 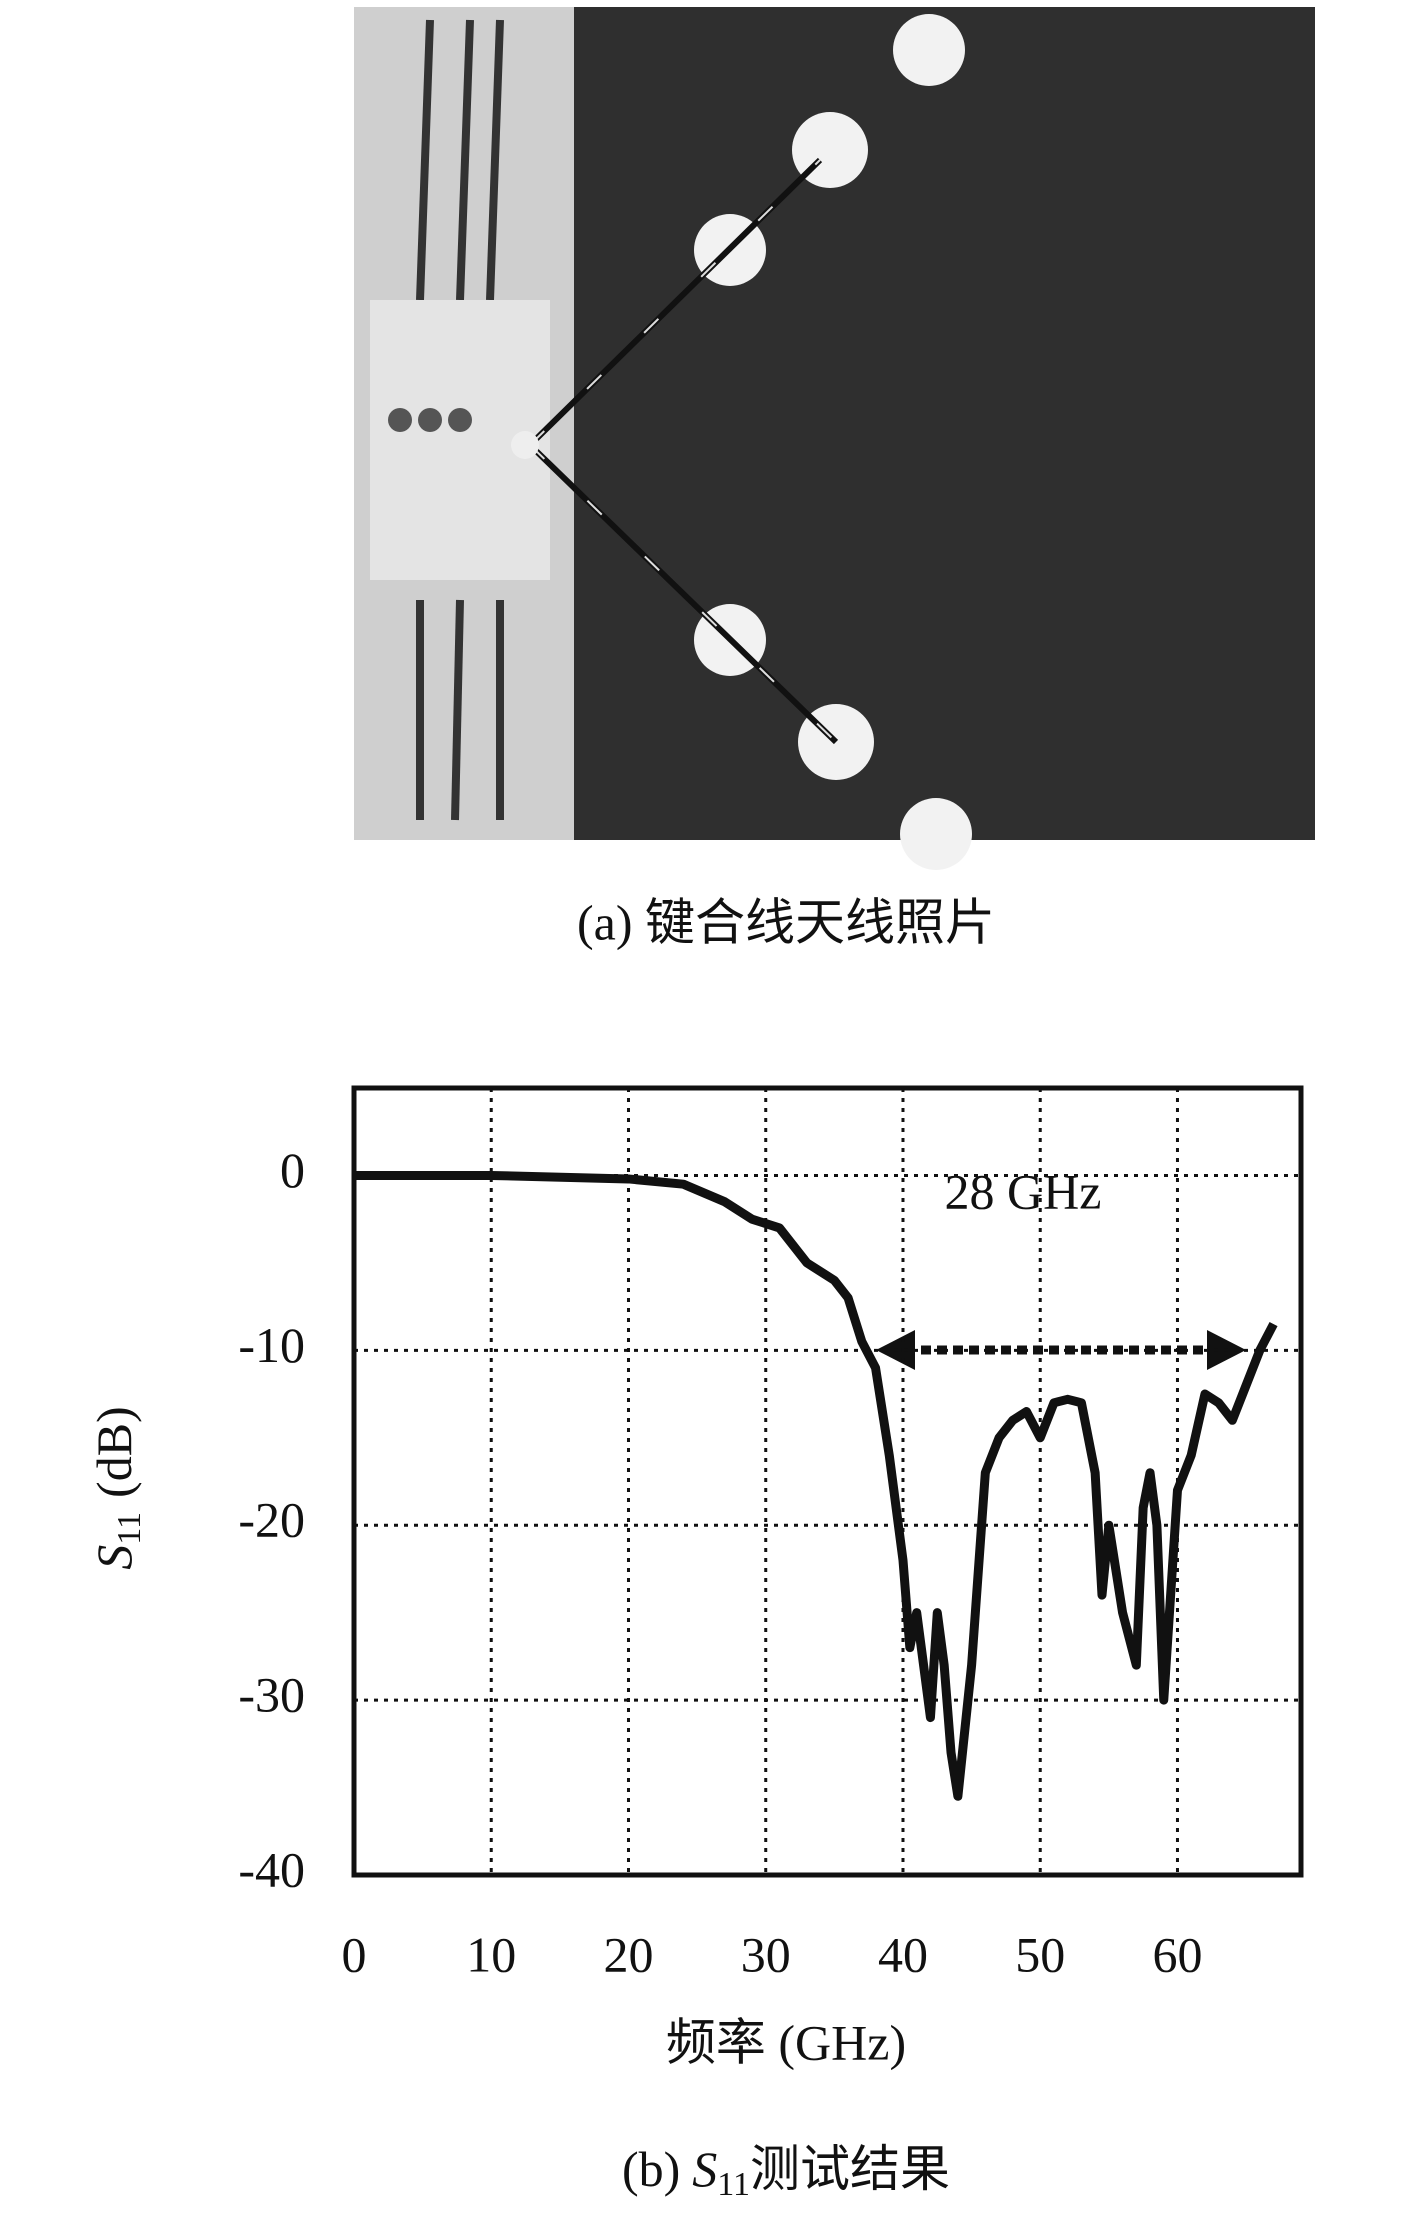 What do you see at coordinates (1040, 1954) in the screenshot?
I see `x-tick-label: 50` at bounding box center [1040, 1954].